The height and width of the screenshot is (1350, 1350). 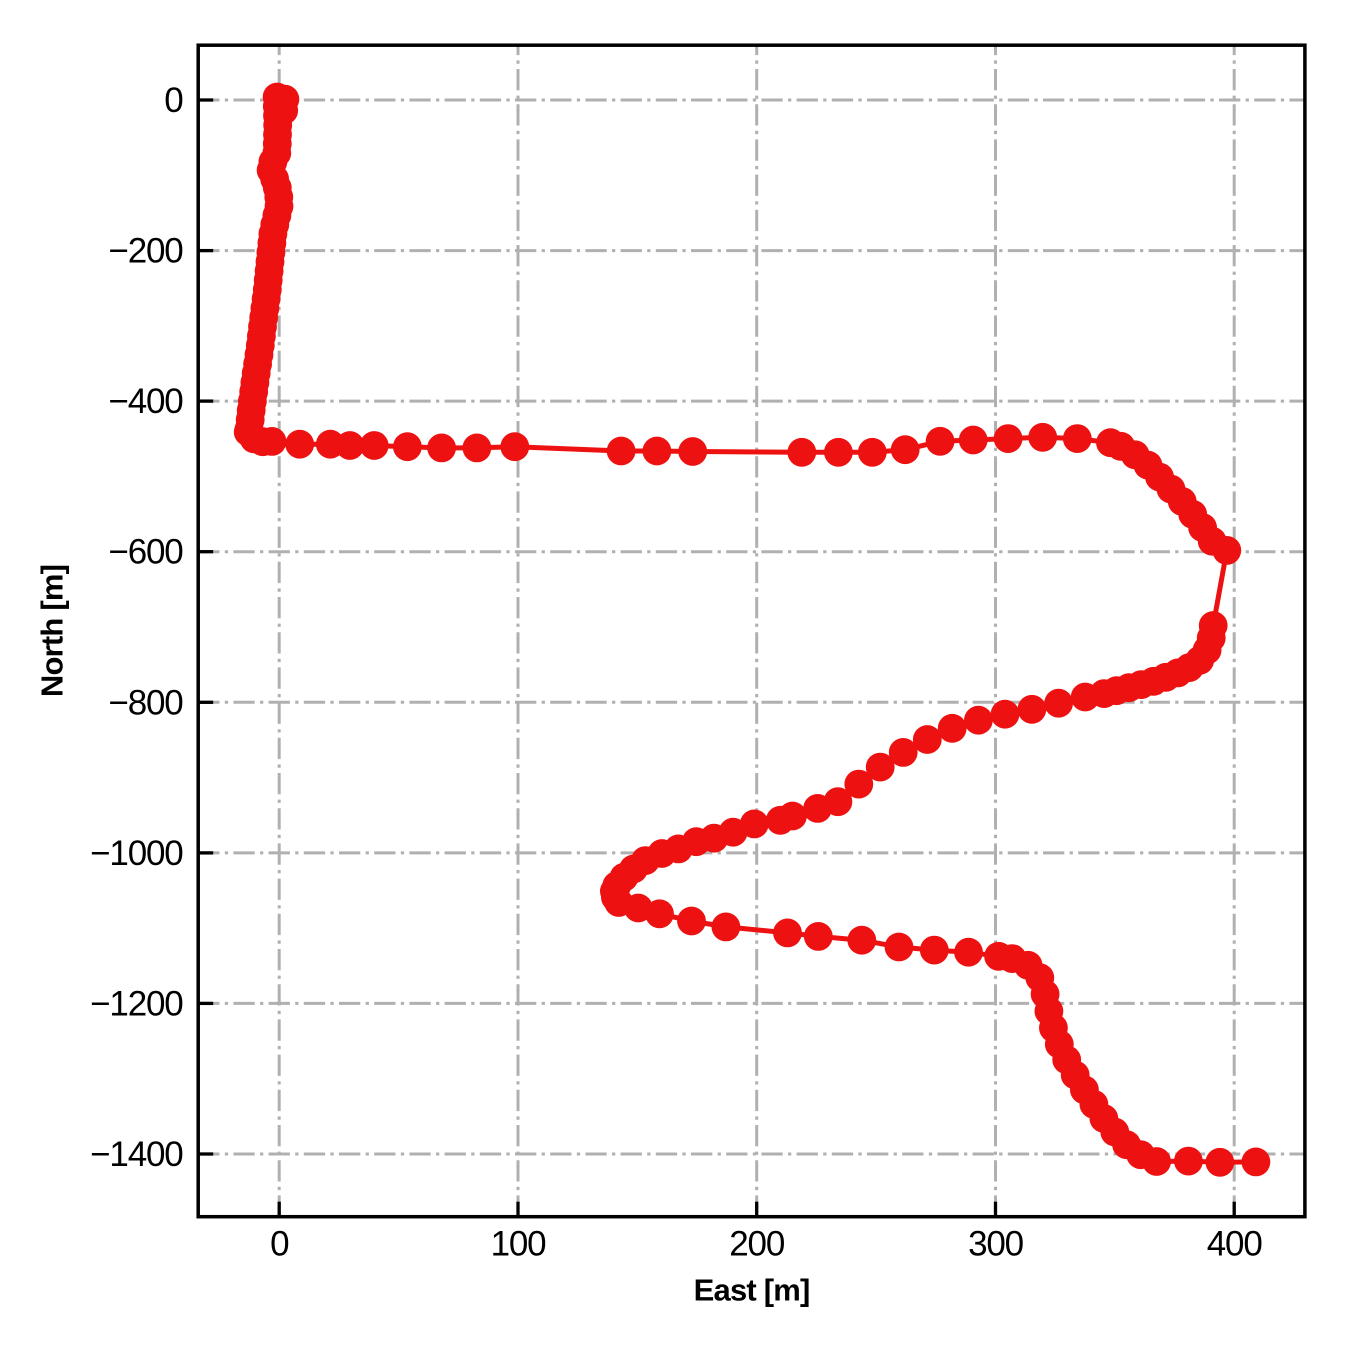 What do you see at coordinates (757, 1243) in the screenshot?
I see `svg-text: 200` at bounding box center [757, 1243].